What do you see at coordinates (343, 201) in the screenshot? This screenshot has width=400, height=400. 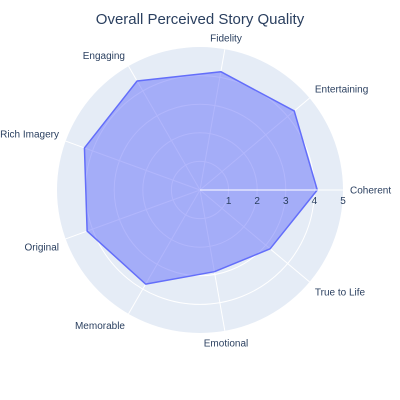 I see `radial-tick-label: 5` at bounding box center [343, 201].